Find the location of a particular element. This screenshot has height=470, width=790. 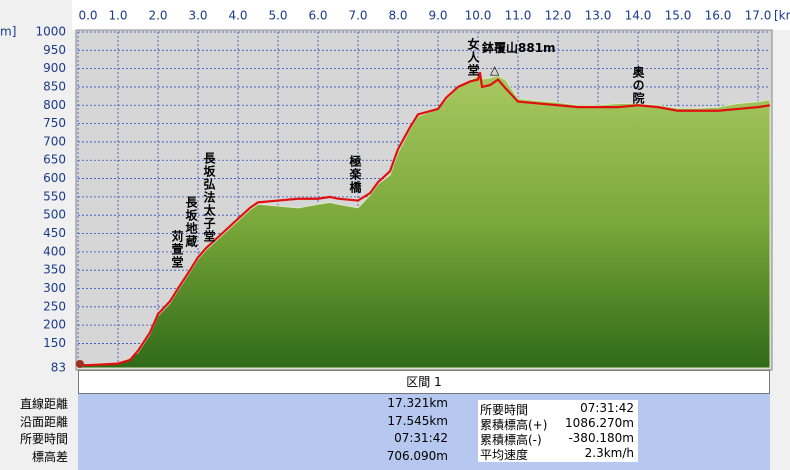

row-value: 17.545km is located at coordinates (417, 421).